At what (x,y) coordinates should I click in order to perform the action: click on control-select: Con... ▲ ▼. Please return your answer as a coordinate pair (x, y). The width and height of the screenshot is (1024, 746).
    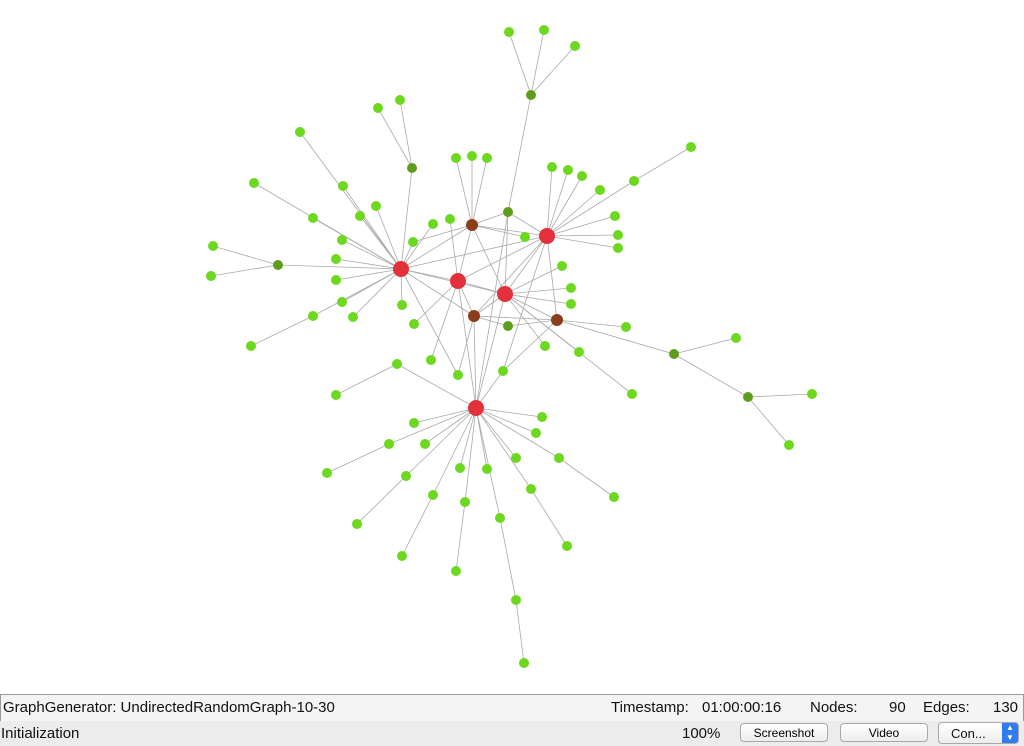
    Looking at the image, I should click on (978, 733).